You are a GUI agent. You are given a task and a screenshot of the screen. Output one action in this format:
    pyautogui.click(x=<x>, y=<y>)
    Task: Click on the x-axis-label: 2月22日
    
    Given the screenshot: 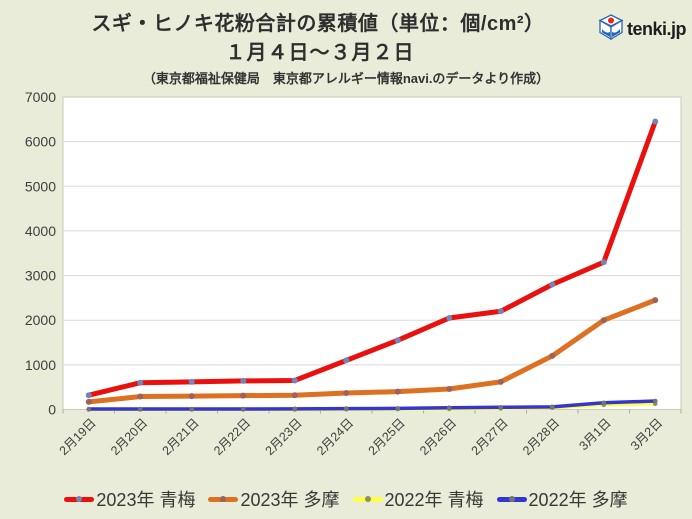 What is the action you would take?
    pyautogui.click(x=232, y=437)
    